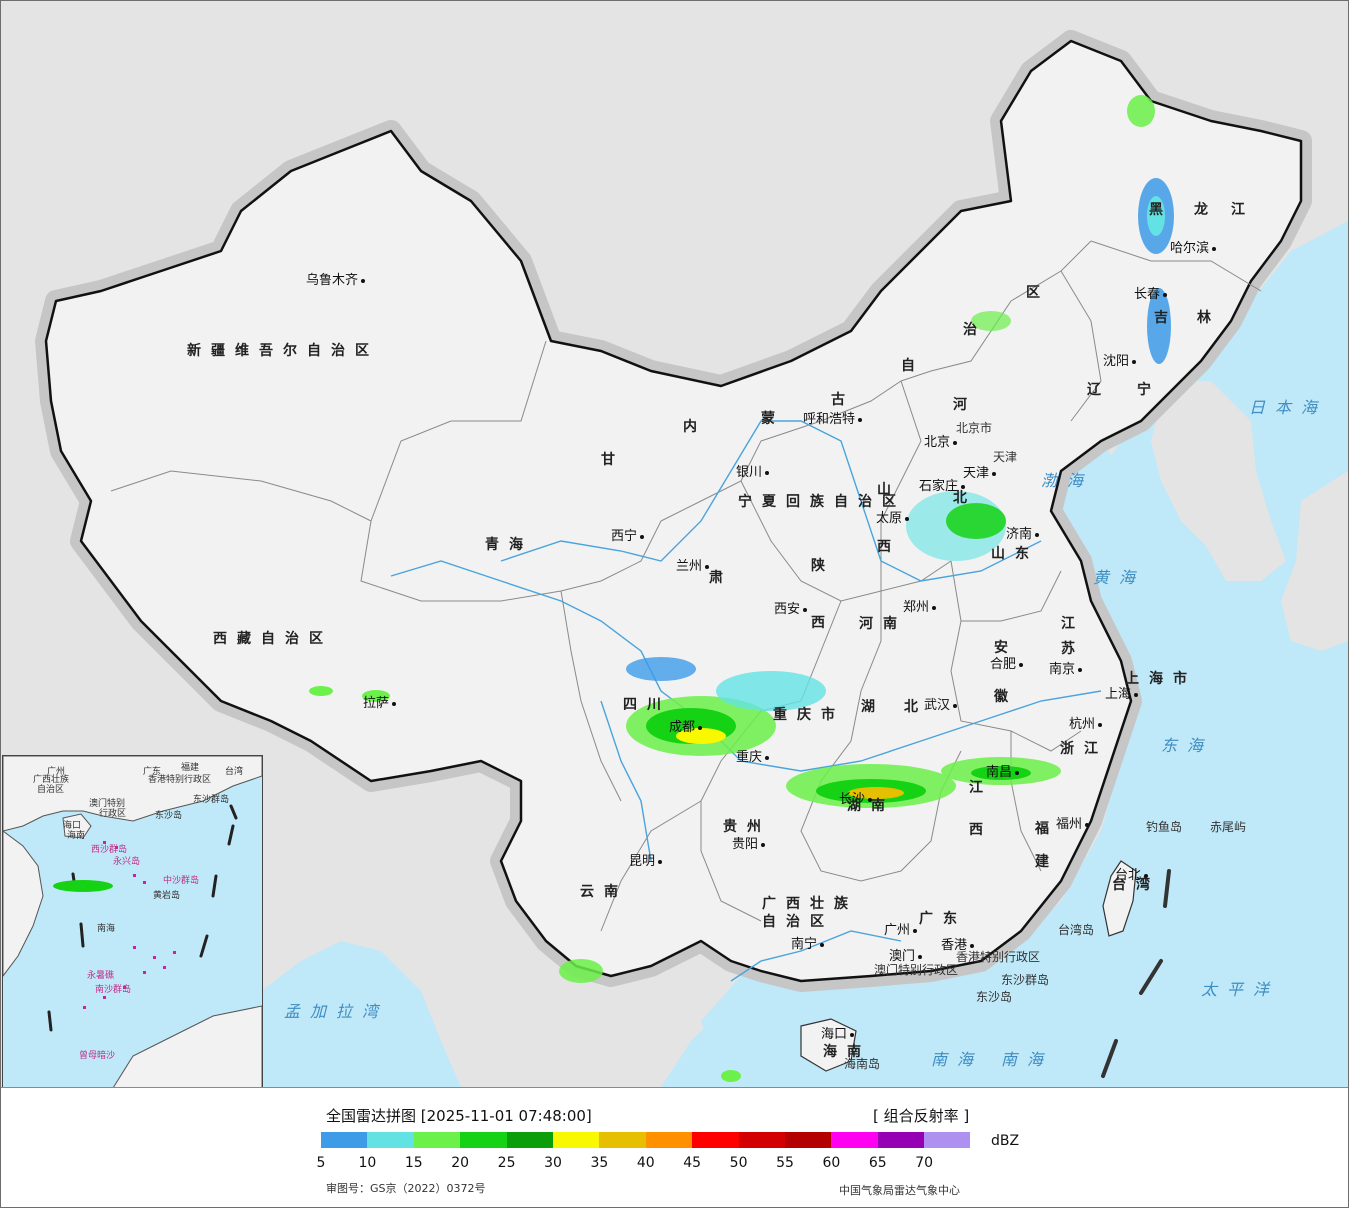 Image resolution: width=1349 pixels, height=1208 pixels. What do you see at coordinates (624, 536) in the screenshot?
I see `city-name: 西宁` at bounding box center [624, 536].